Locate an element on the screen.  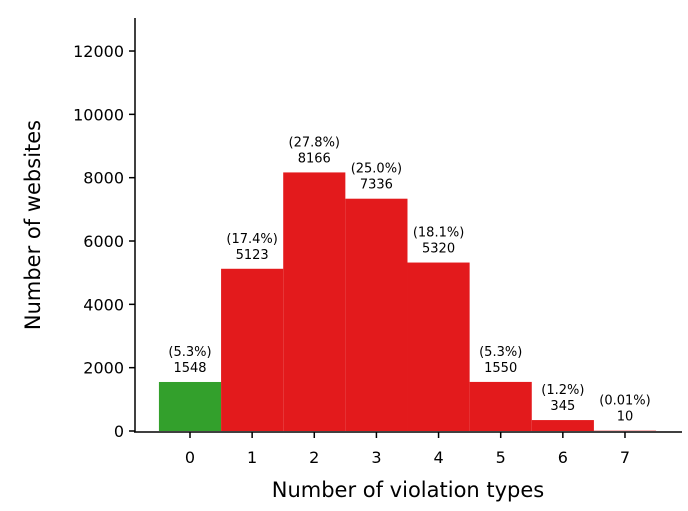
x-tick-label: 6 is located at coordinates (563, 457).